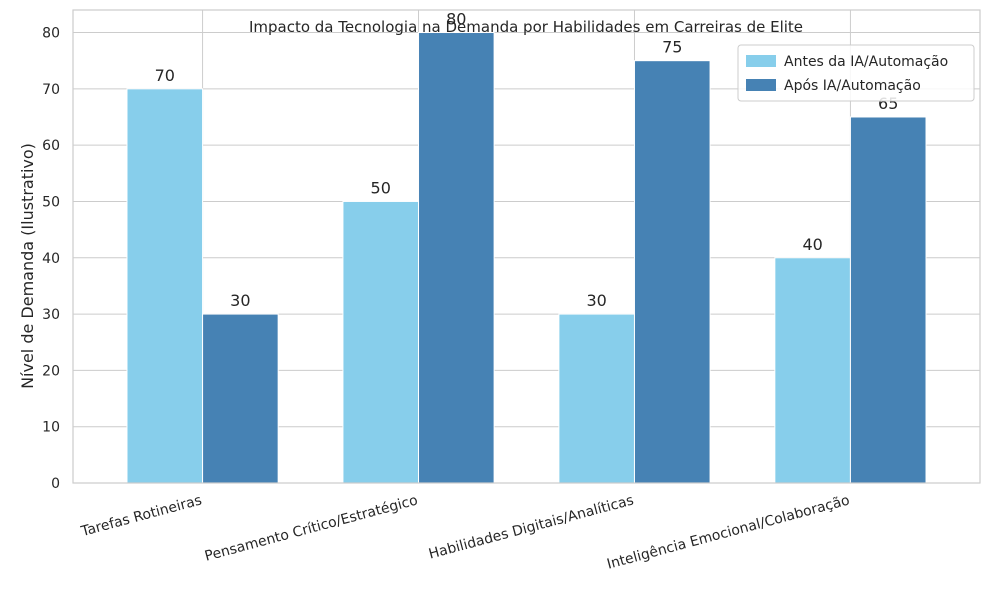 This screenshot has height=600, width=1000. What do you see at coordinates (55, 484) in the screenshot?
I see `y-tick-label: 0` at bounding box center [55, 484].